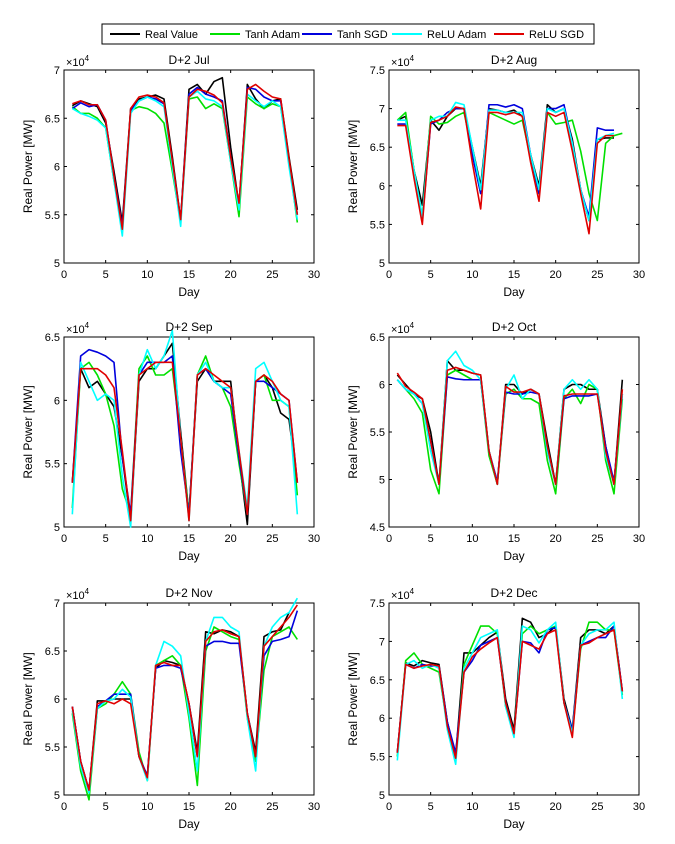 The image size is (675, 844). I want to click on series-line-real-value, so click(510, 422).